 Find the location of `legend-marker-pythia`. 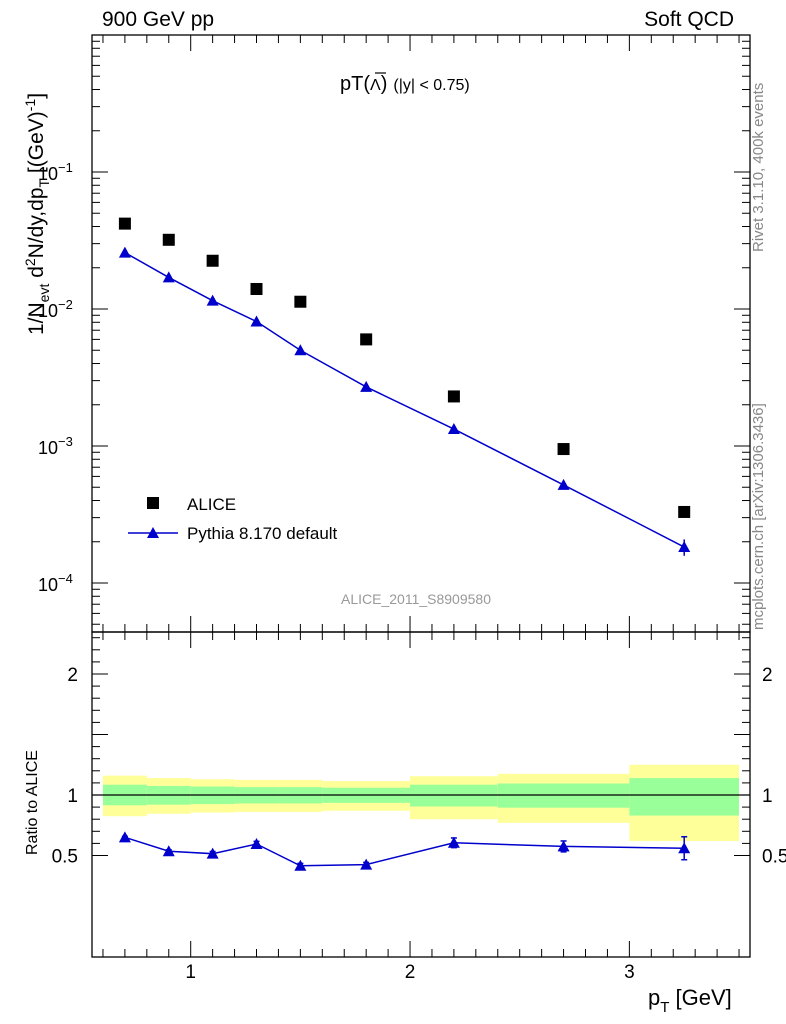

legend-marker-pythia is located at coordinates (153, 532).